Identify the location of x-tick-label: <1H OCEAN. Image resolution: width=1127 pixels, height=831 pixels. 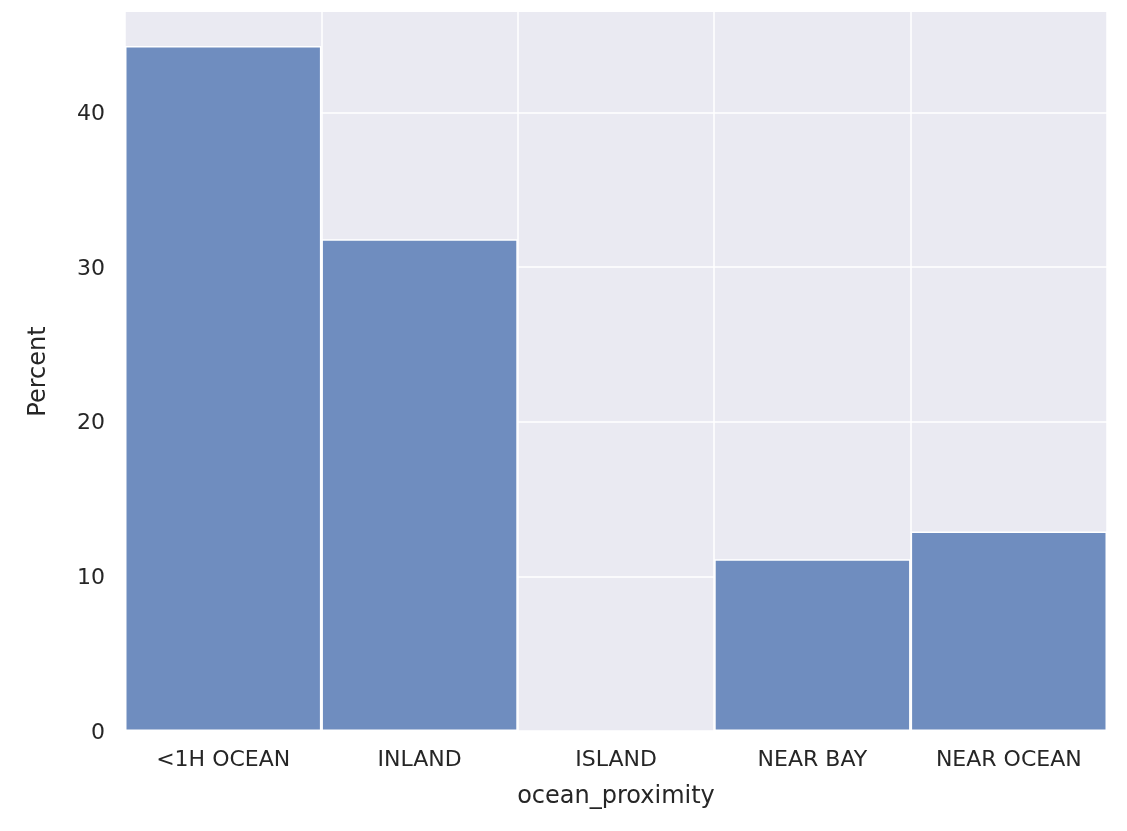
(223, 758).